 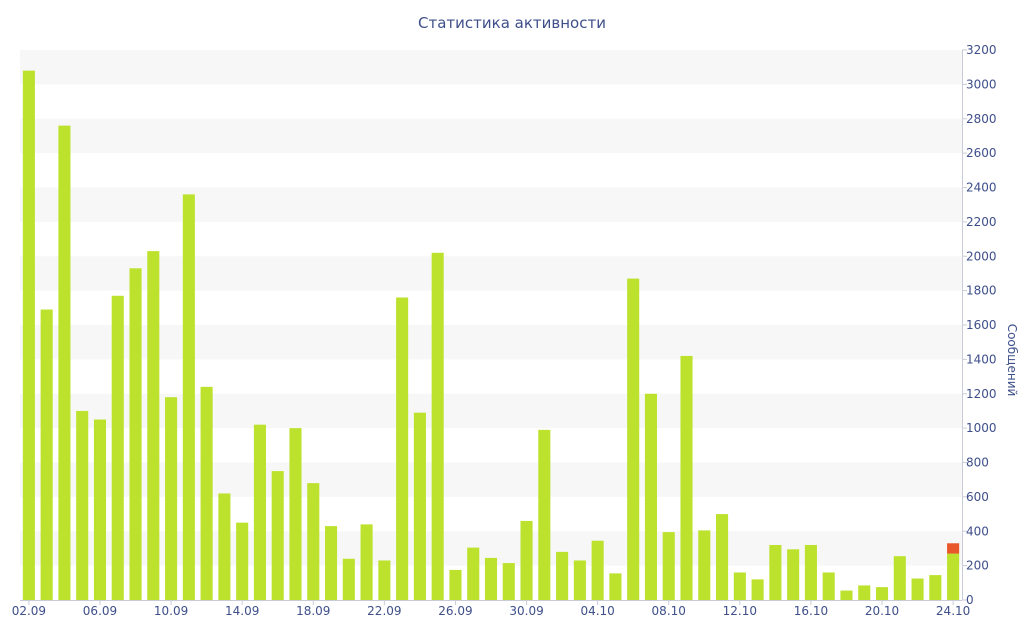 I want to click on y-tick-label: 3000, so click(x=981, y=84).